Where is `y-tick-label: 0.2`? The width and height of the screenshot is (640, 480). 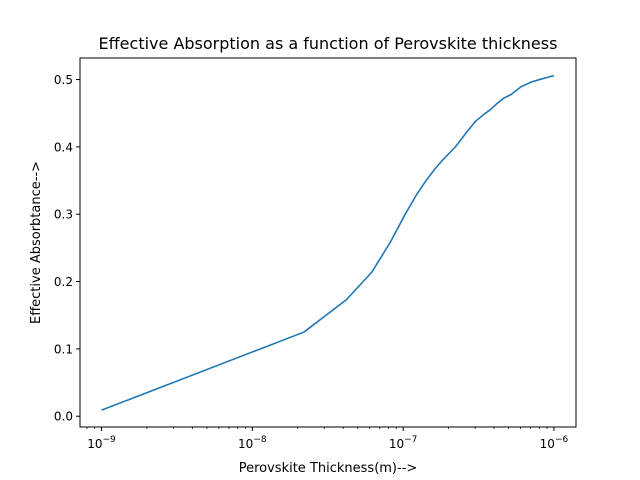 y-tick-label: 0.2 is located at coordinates (63, 282).